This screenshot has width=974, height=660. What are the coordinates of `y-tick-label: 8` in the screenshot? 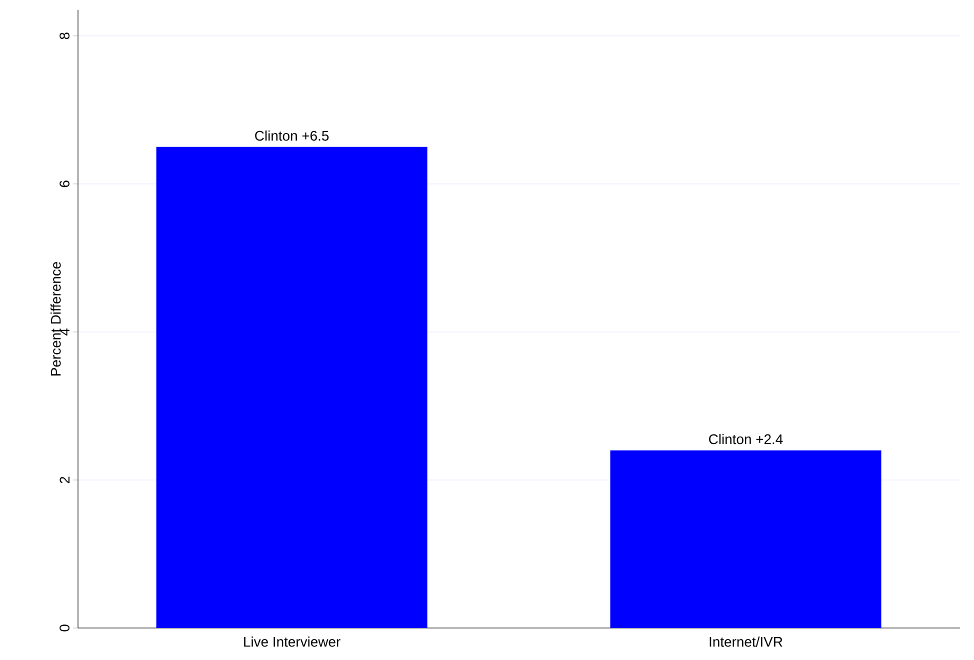 It's located at (65, 36).